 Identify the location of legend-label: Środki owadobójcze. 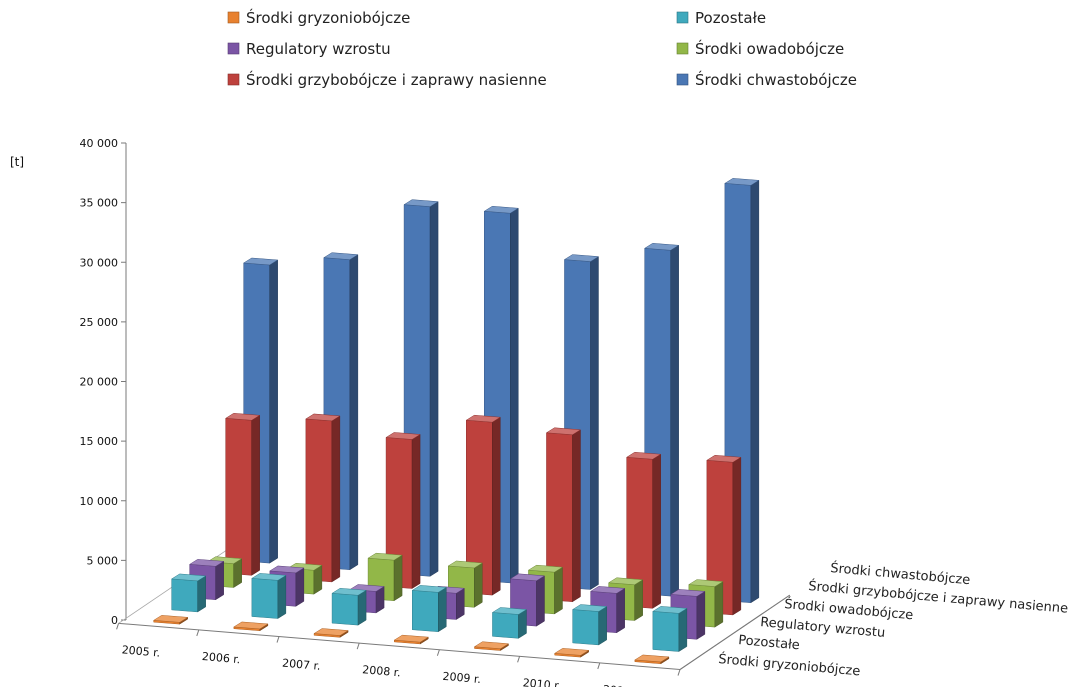
(769, 48).